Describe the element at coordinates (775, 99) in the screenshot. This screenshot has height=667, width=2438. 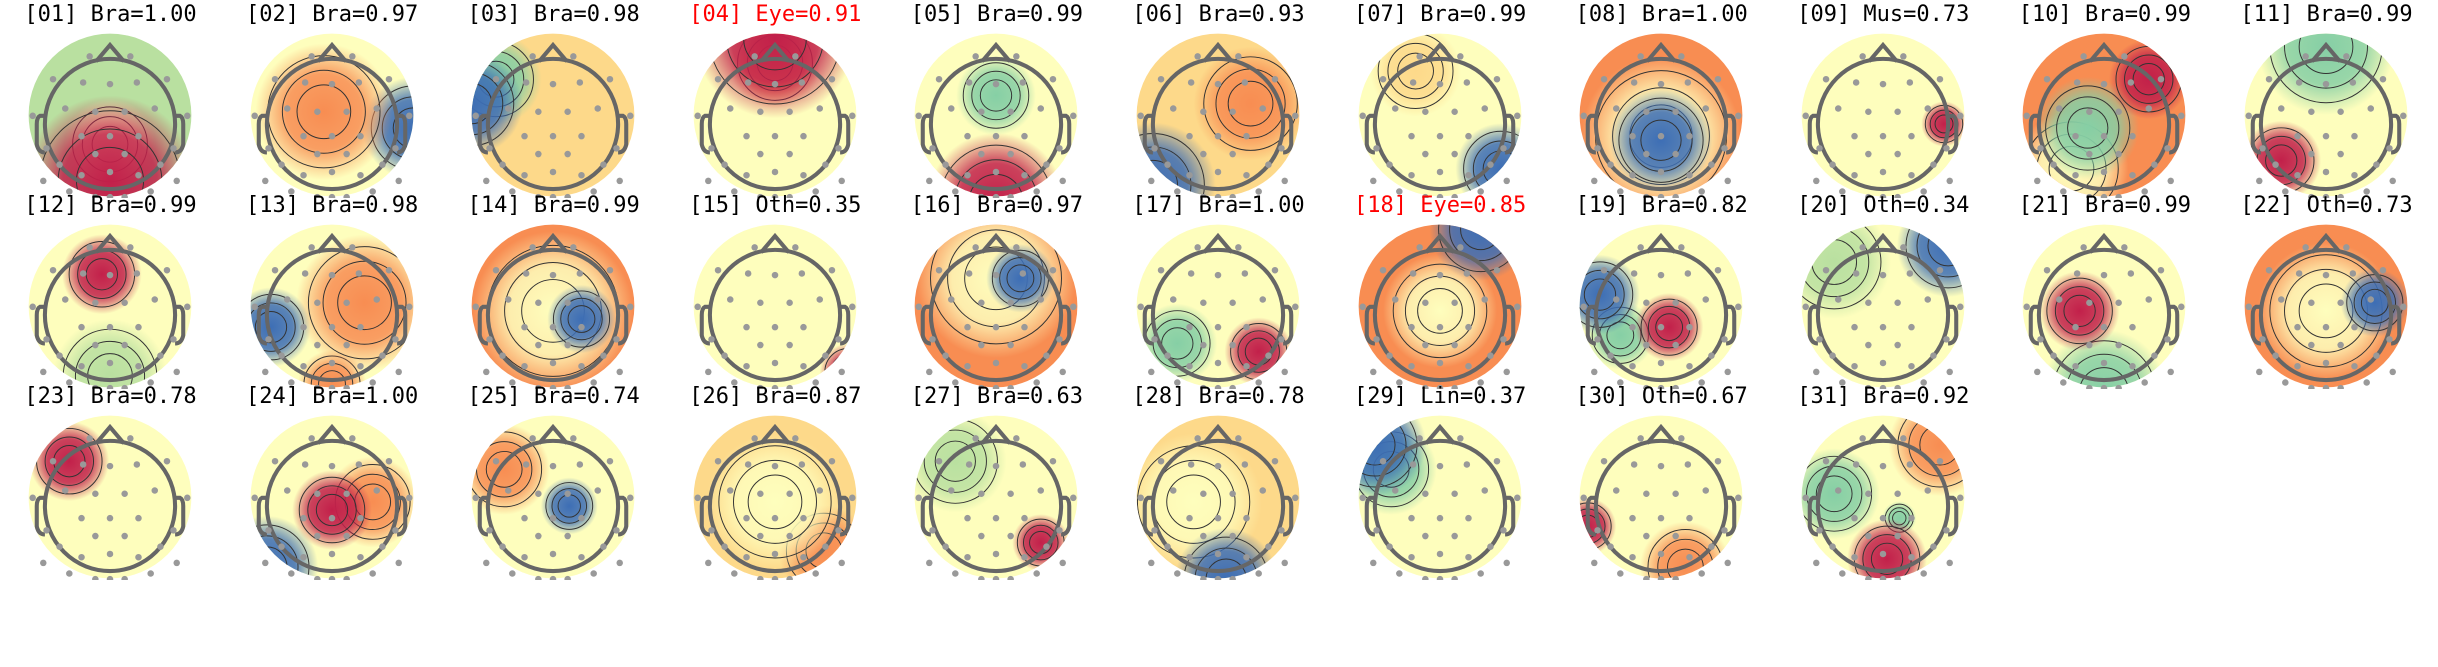
I see `component-cell: [04] Eye=0.91` at that location.